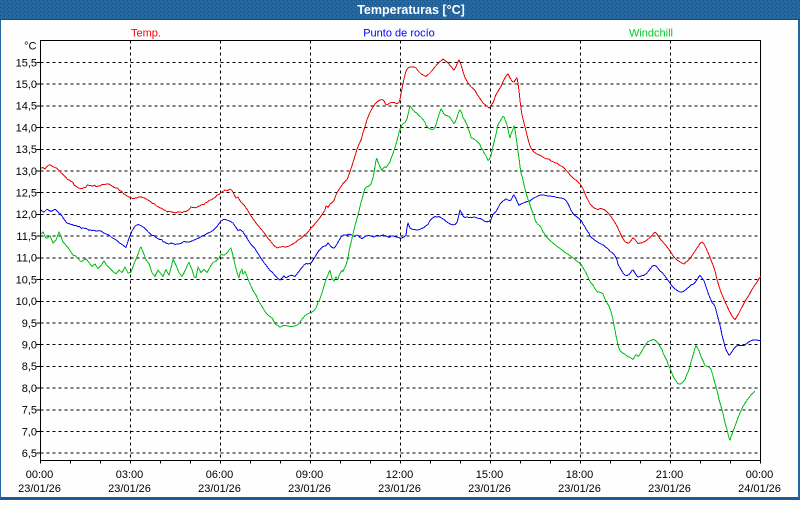 The height and width of the screenshot is (505, 800). Describe the element at coordinates (29, 346) in the screenshot. I see `svg-text: 9,0` at that location.